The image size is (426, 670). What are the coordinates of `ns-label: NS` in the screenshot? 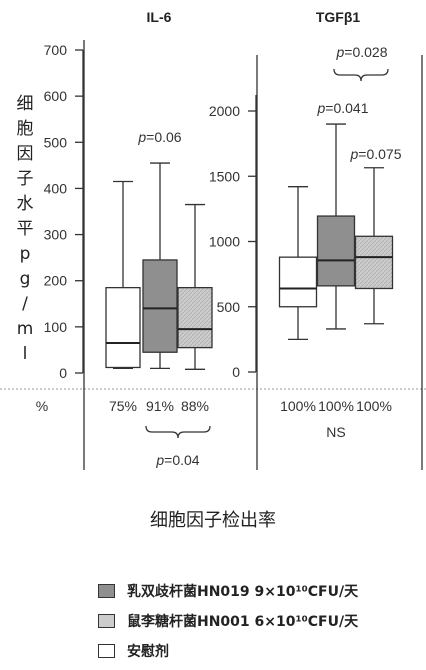 It's located at (335, 432).